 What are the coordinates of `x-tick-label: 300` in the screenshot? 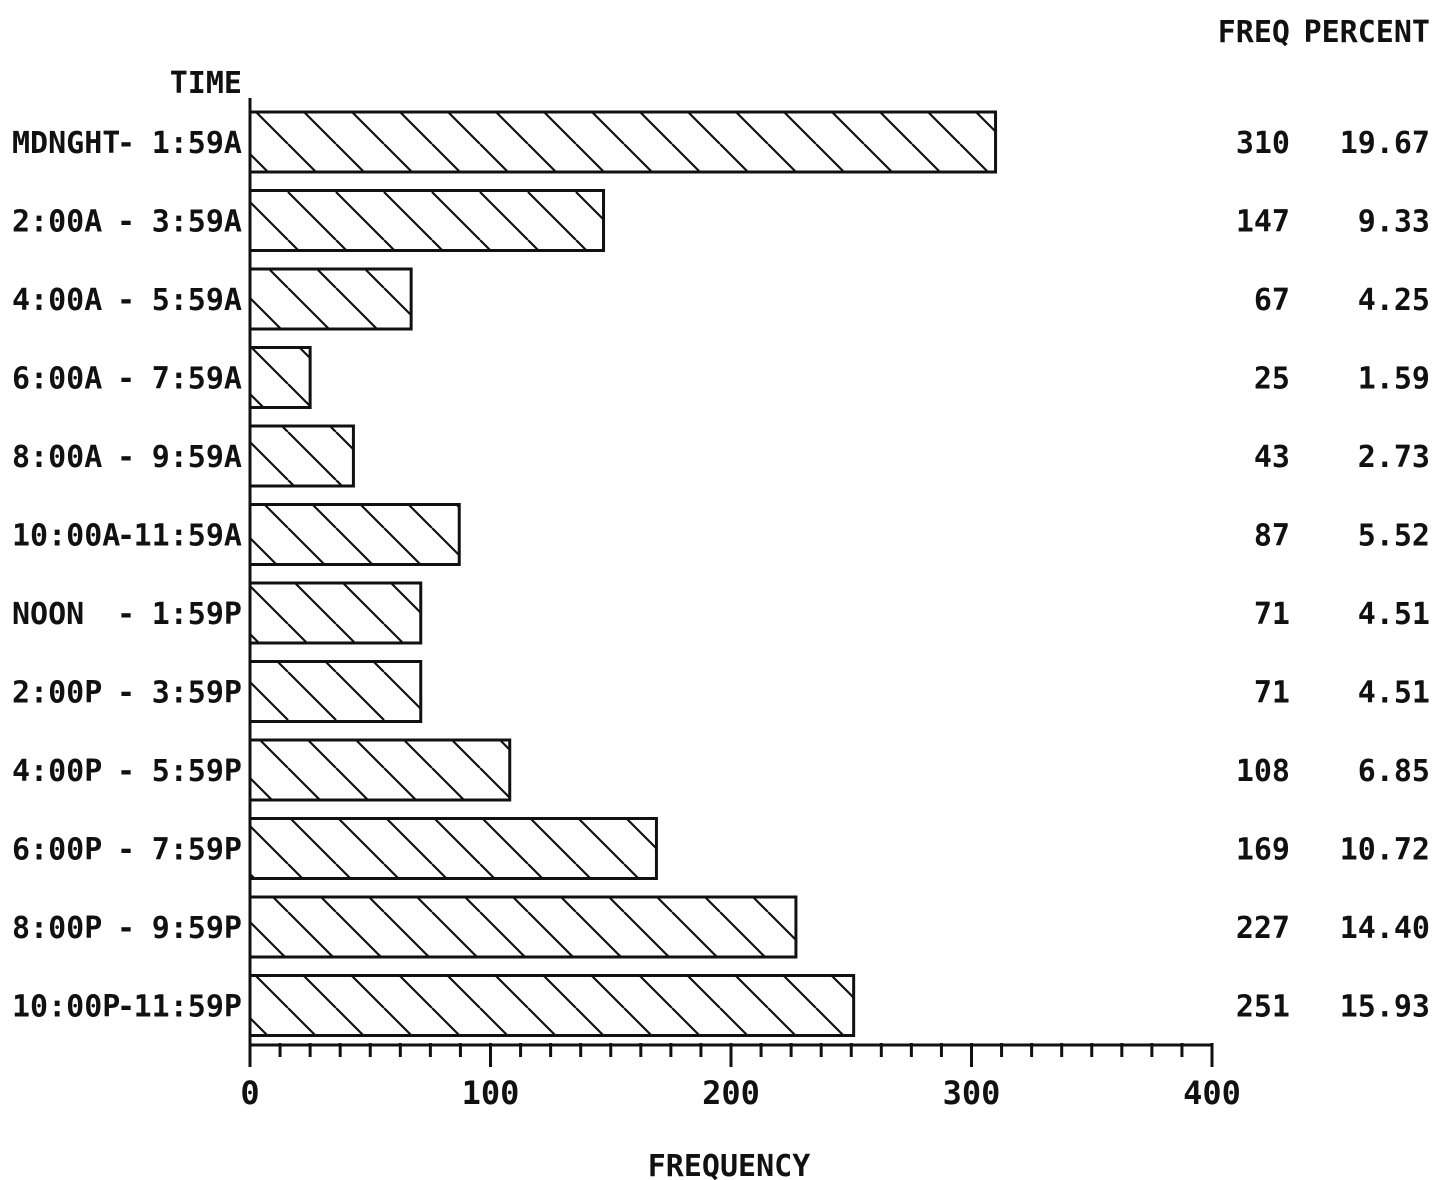 It's located at (972, 1093).